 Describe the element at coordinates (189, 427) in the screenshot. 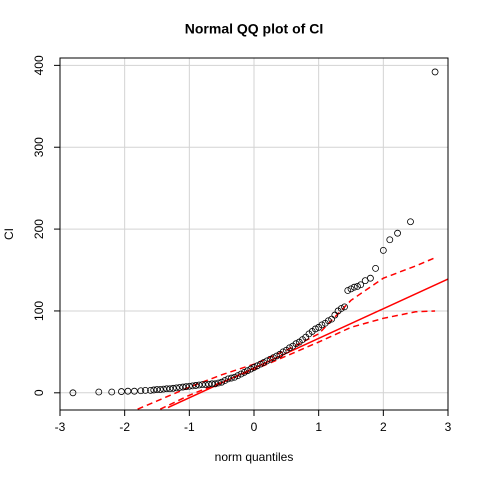

I see `x-tick-label: -1` at that location.